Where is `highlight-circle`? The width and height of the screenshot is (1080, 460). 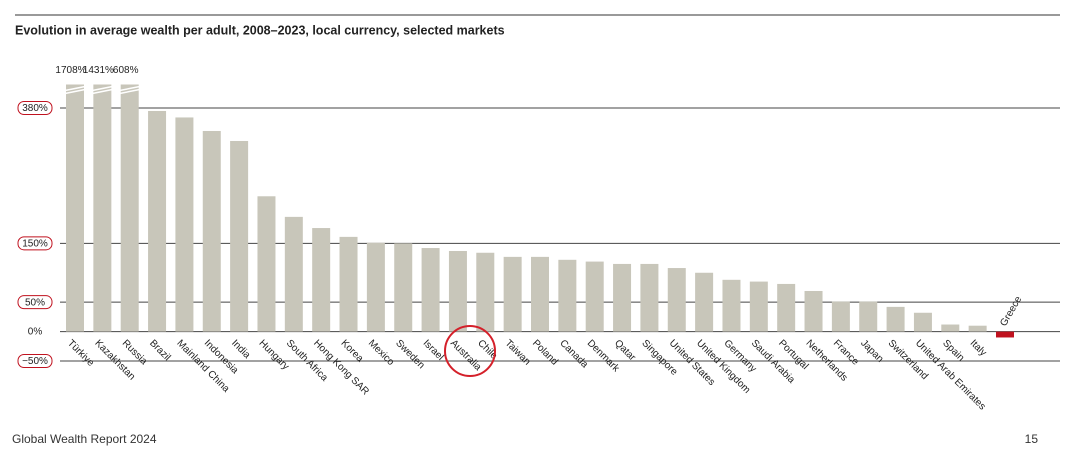 highlight-circle is located at coordinates (470, 351).